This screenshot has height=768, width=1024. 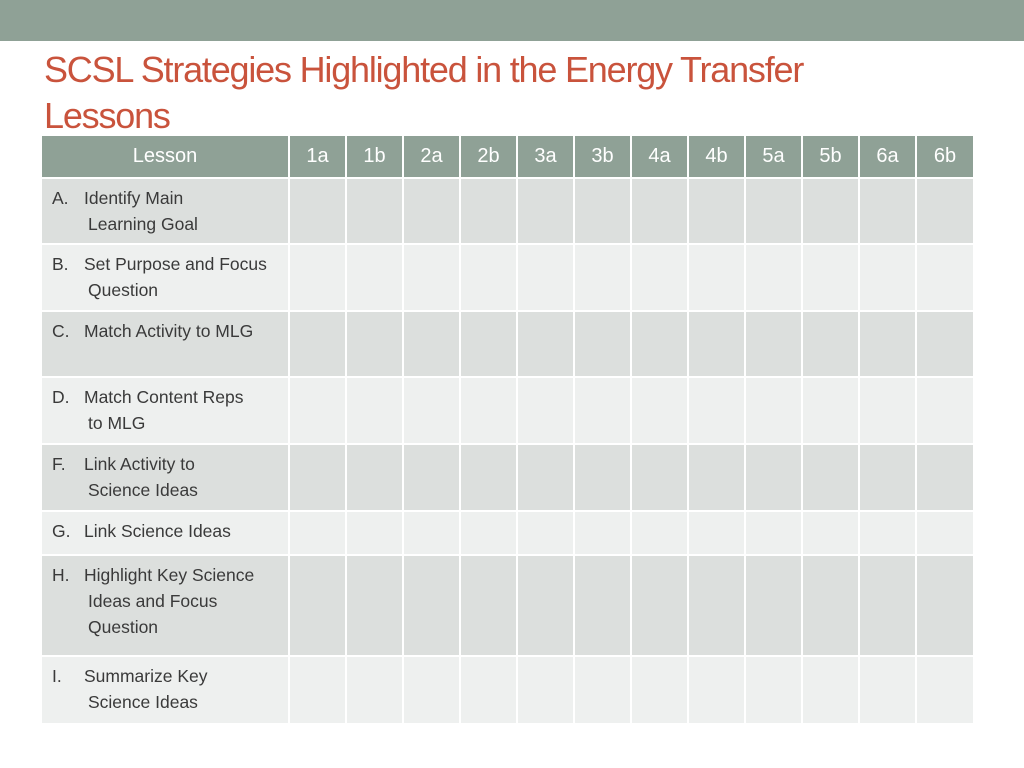 What do you see at coordinates (165, 210) in the screenshot?
I see `strategy-cell: A. Identify Main Learning Goal` at bounding box center [165, 210].